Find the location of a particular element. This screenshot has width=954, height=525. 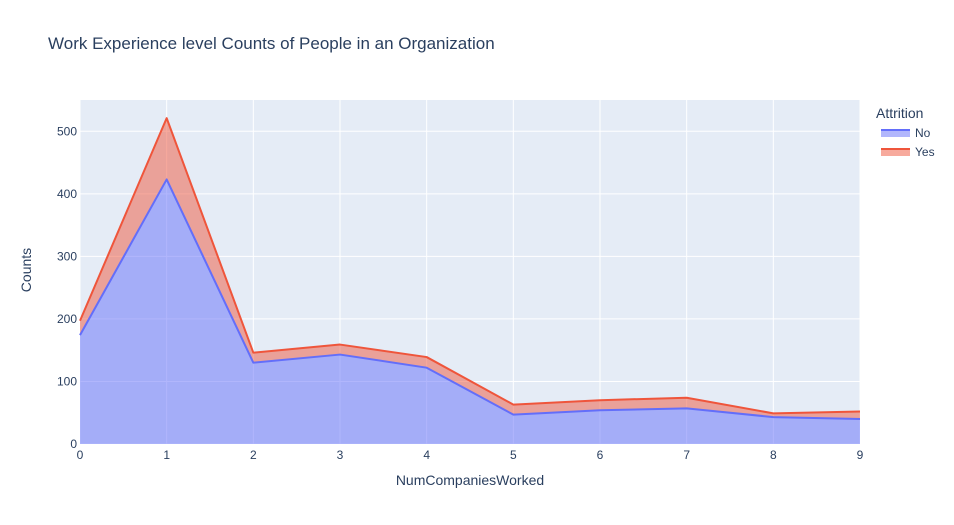

x-tick-label: 4 is located at coordinates (426, 455).